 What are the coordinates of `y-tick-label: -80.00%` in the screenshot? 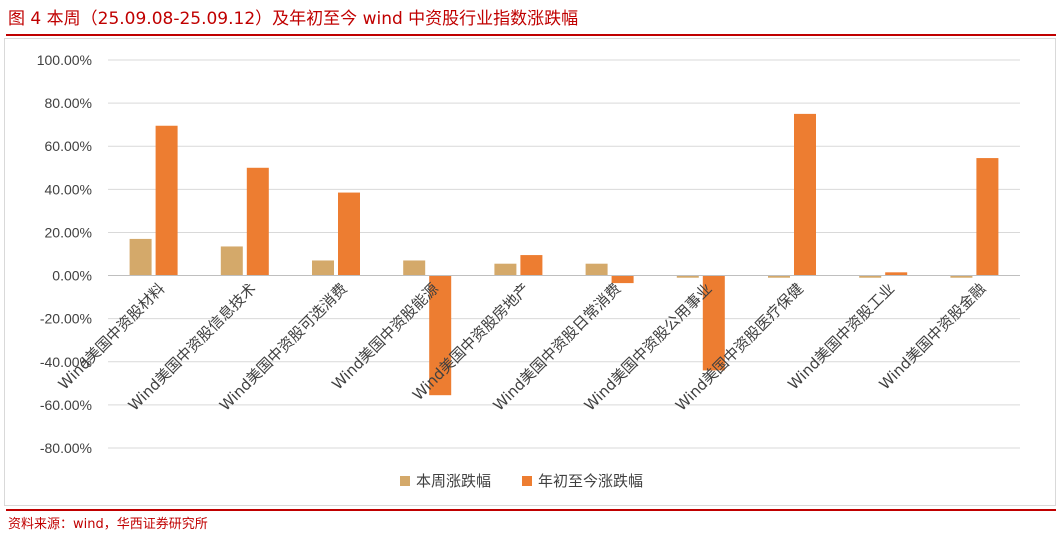 It's located at (66, 448).